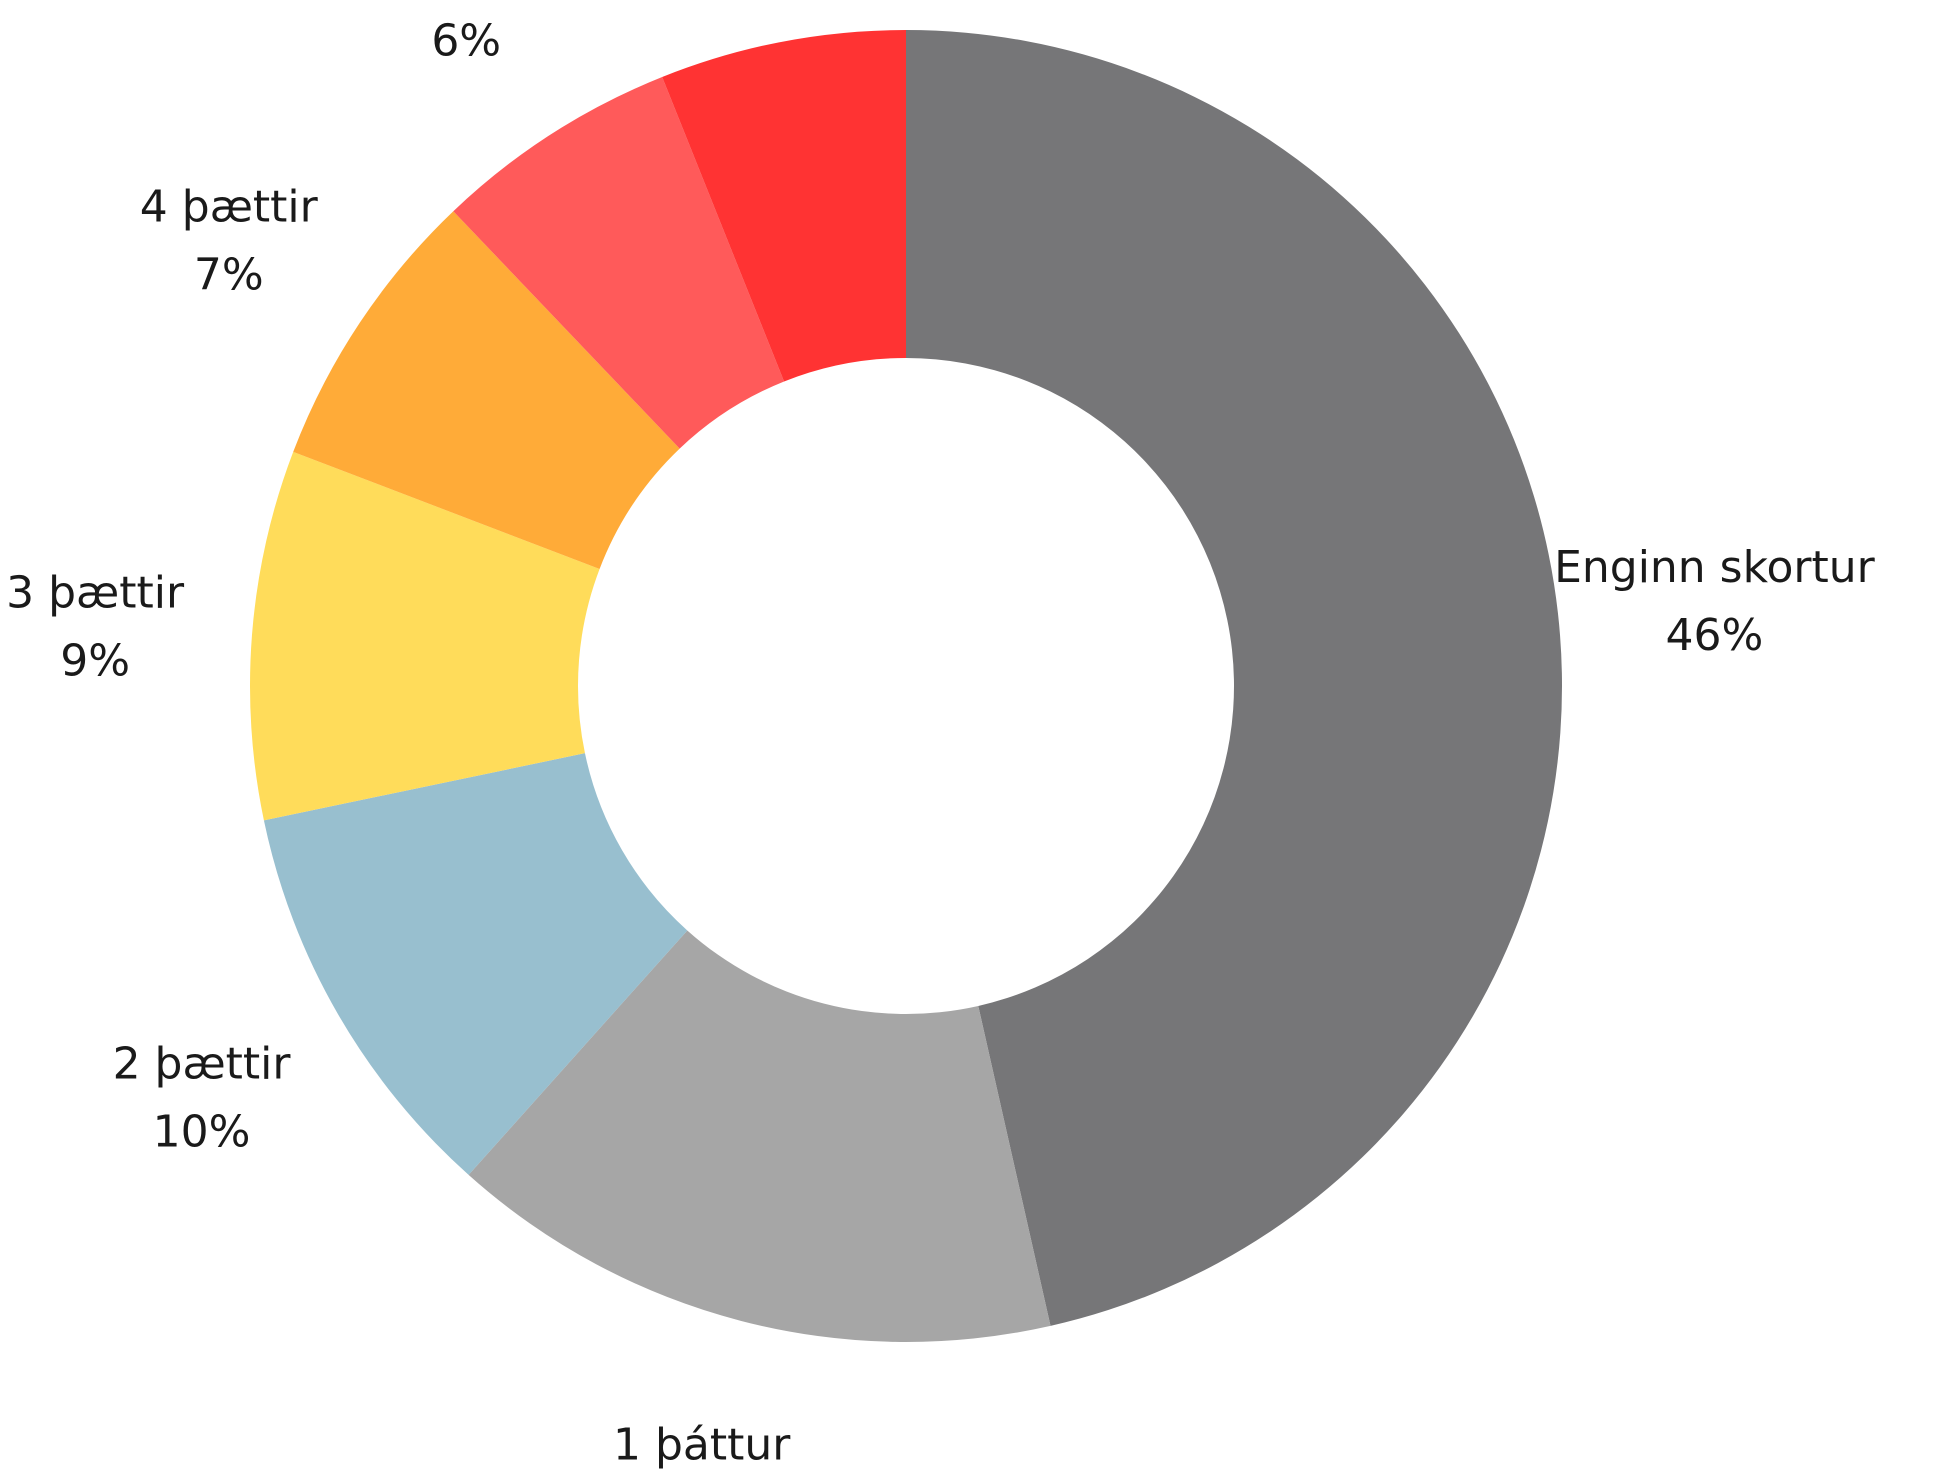 This screenshot has height=1473, width=1947. I want to click on slice-value-label: 46%, so click(1715, 635).